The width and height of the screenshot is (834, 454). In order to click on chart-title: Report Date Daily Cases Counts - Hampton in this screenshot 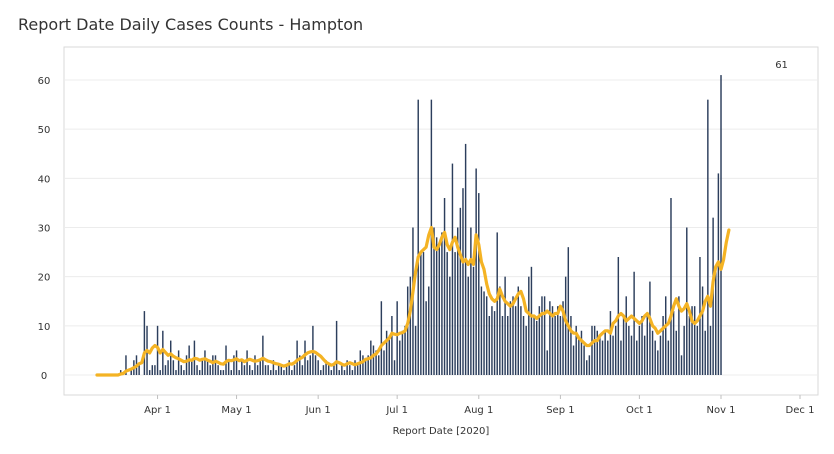, I will do `click(191, 24)`.